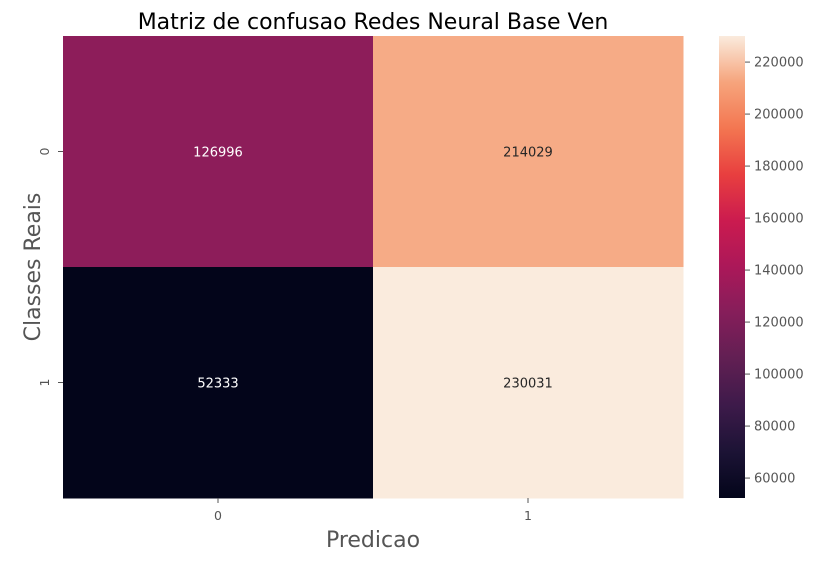 This screenshot has width=817, height=562. Describe the element at coordinates (50, 266) in the screenshot. I see `y-axis-ticks: 01` at that location.